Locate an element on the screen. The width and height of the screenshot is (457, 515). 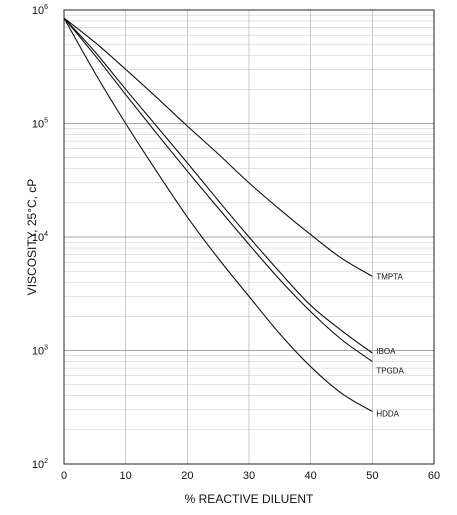
series-label-iboa: IBOA is located at coordinates (386, 351).